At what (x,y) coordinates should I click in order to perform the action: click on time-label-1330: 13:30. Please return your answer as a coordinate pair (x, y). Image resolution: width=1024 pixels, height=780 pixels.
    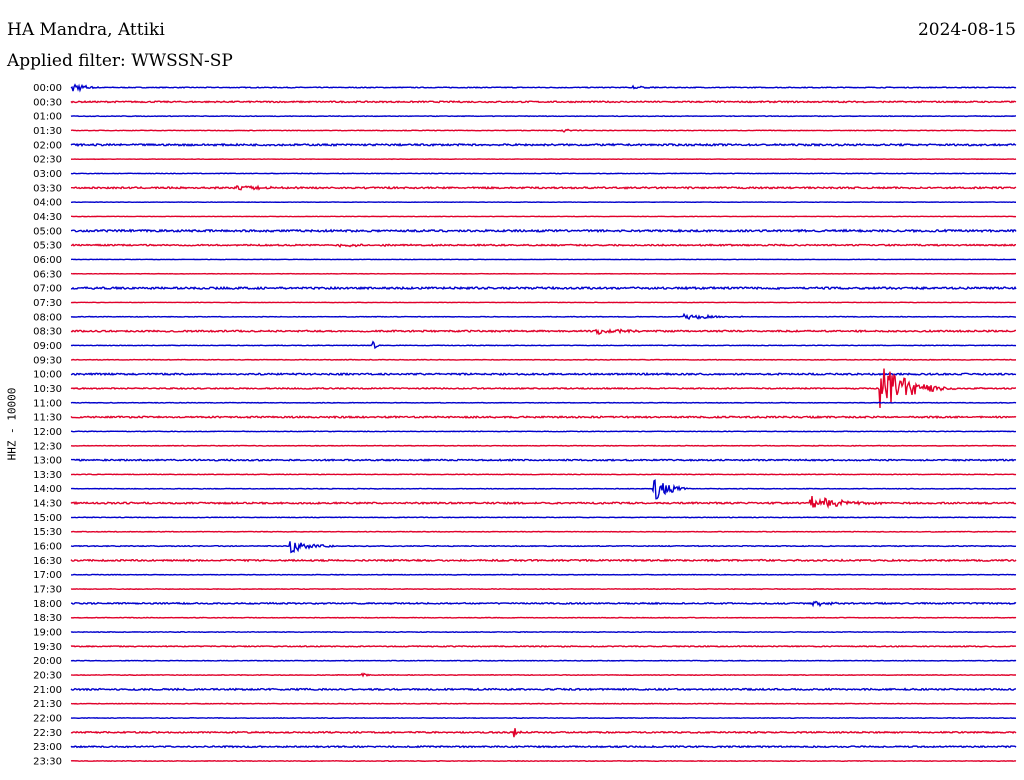
    Looking at the image, I should click on (47, 475).